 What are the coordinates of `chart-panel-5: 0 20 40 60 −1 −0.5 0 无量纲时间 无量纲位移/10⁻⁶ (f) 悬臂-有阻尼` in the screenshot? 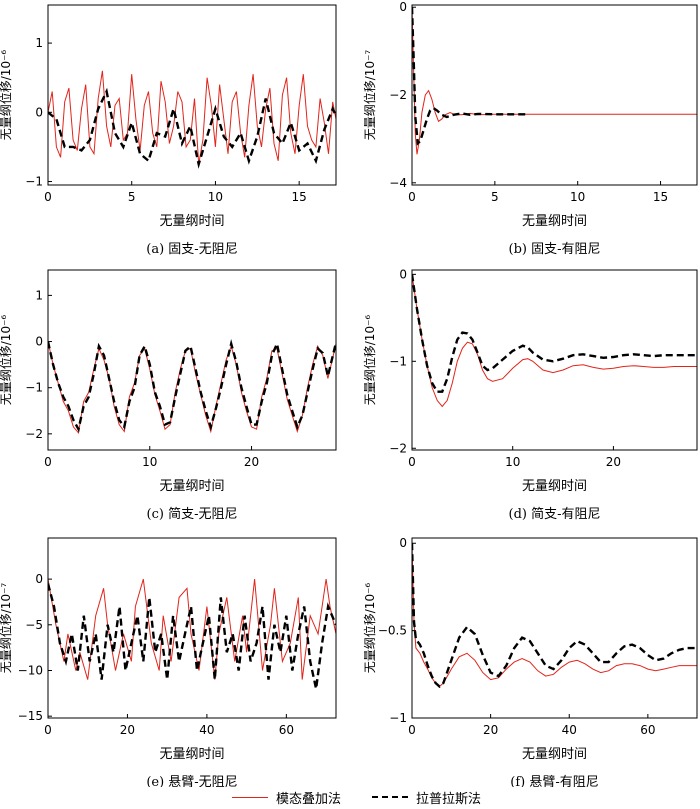 It's located at (530, 661).